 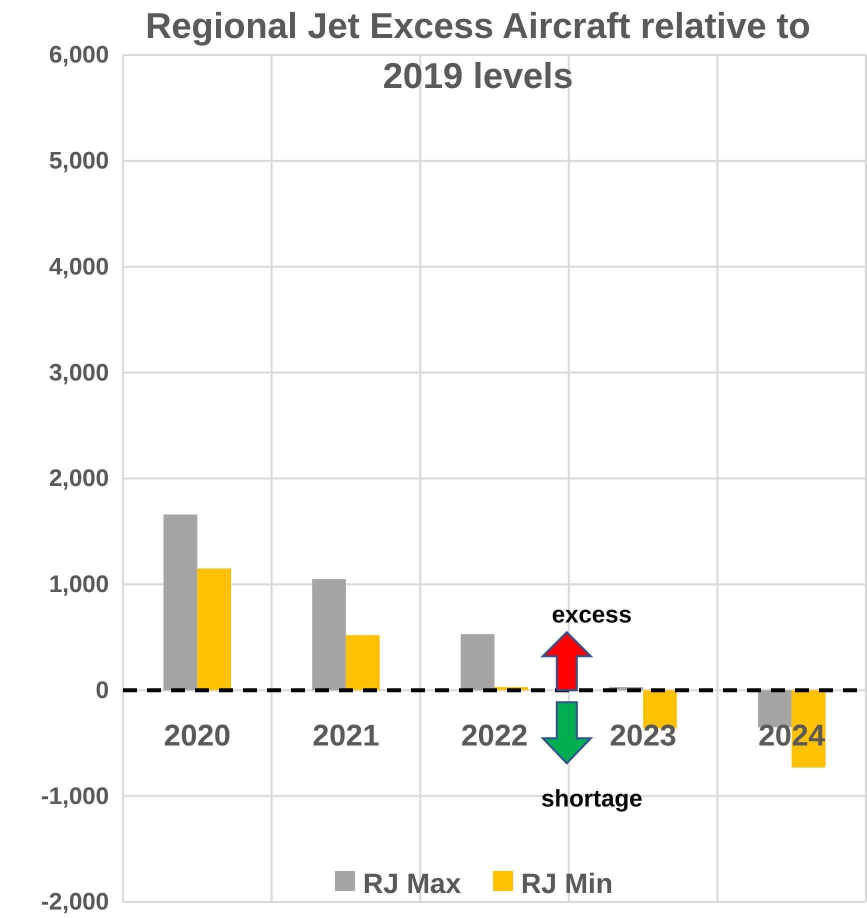 I want to click on legend-label: RJ Min, so click(x=567, y=883).